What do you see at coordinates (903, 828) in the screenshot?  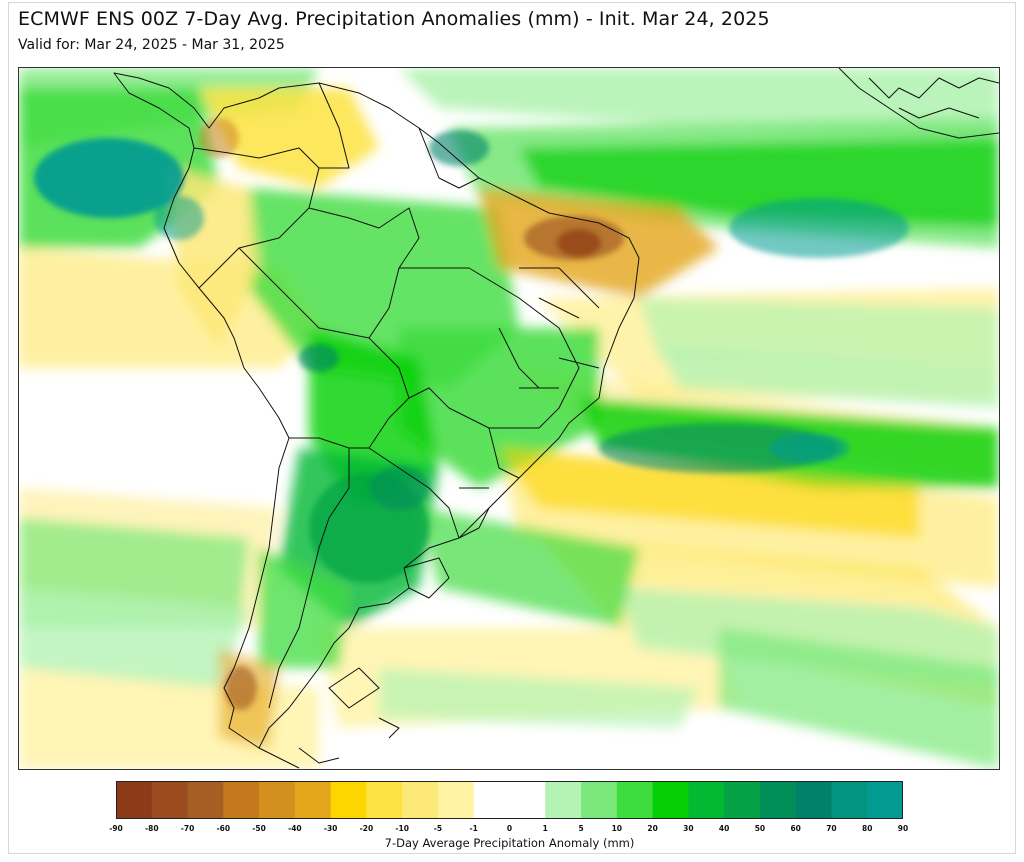 I see `colorbar-tick-label: 90` at bounding box center [903, 828].